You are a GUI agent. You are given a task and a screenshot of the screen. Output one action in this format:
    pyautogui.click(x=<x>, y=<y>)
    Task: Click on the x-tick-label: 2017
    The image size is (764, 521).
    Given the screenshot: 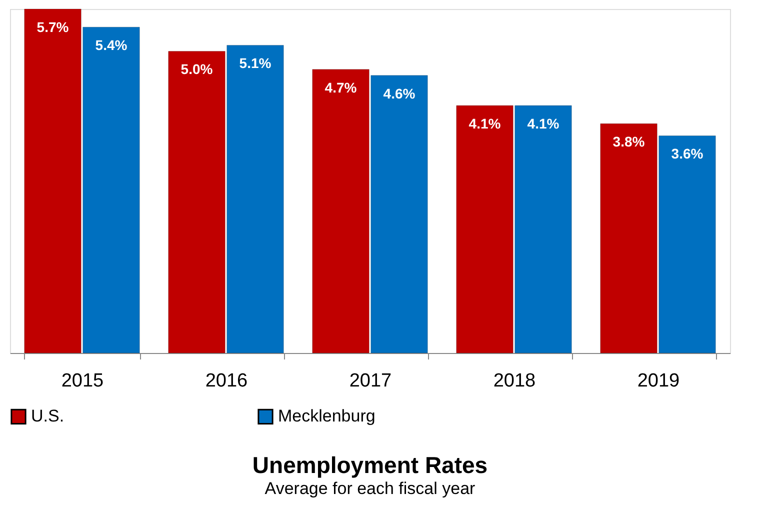 What is the action you would take?
    pyautogui.click(x=370, y=381)
    